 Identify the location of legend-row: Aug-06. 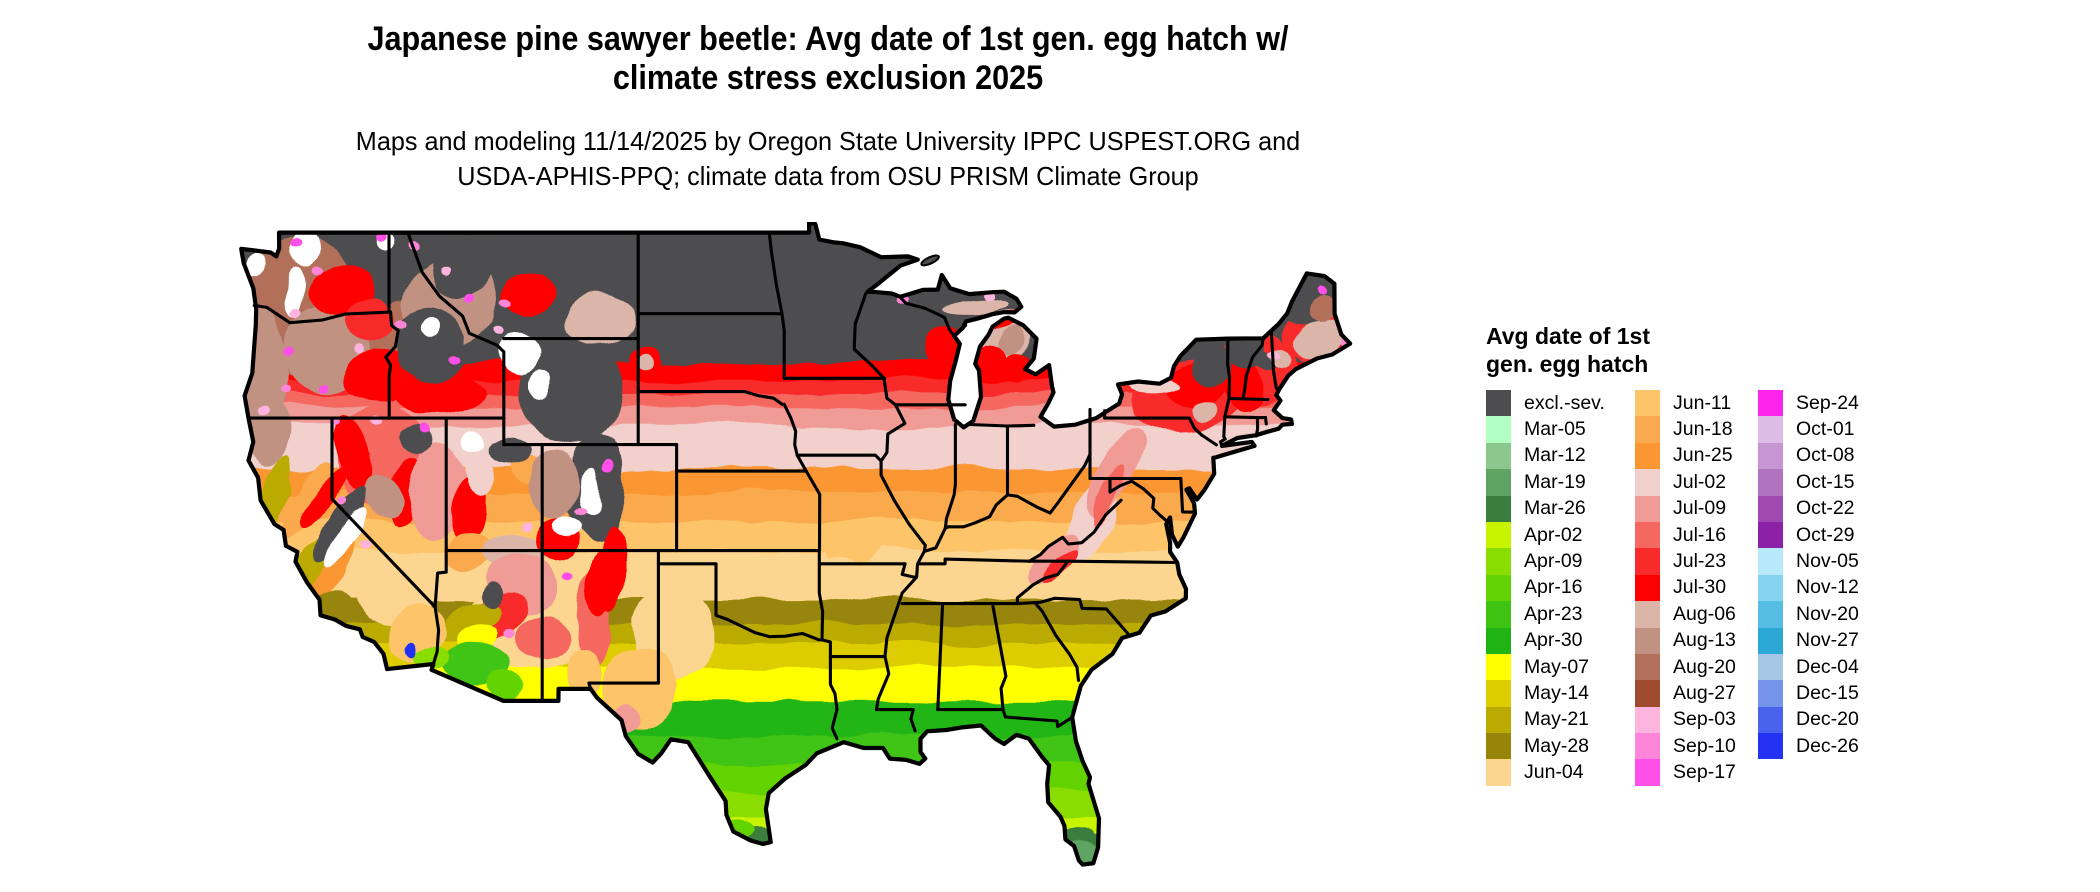
(1685, 614).